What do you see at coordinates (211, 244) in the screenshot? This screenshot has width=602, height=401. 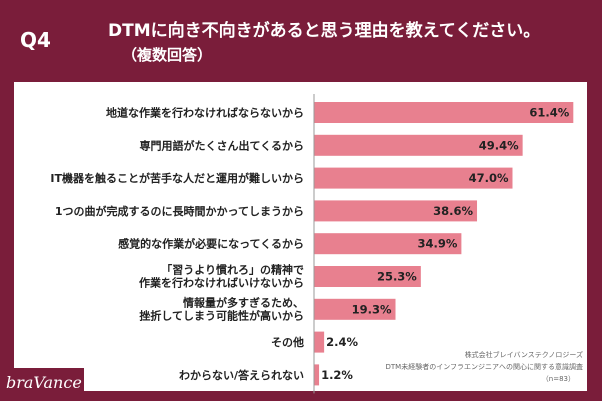 I see `category-label-5: 感覚的な作業が必要になってくるから` at bounding box center [211, 244].